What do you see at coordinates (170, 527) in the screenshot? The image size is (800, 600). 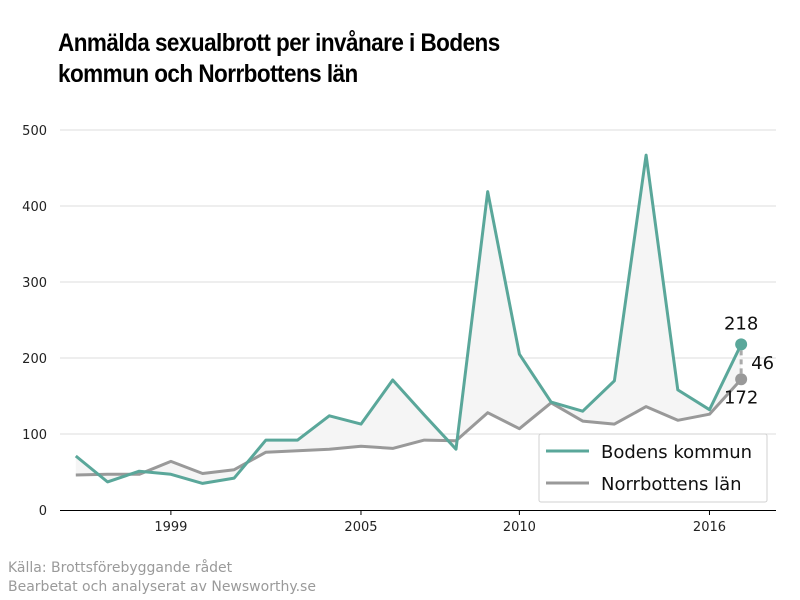 I see `x-tick-label: 1999` at bounding box center [170, 527].